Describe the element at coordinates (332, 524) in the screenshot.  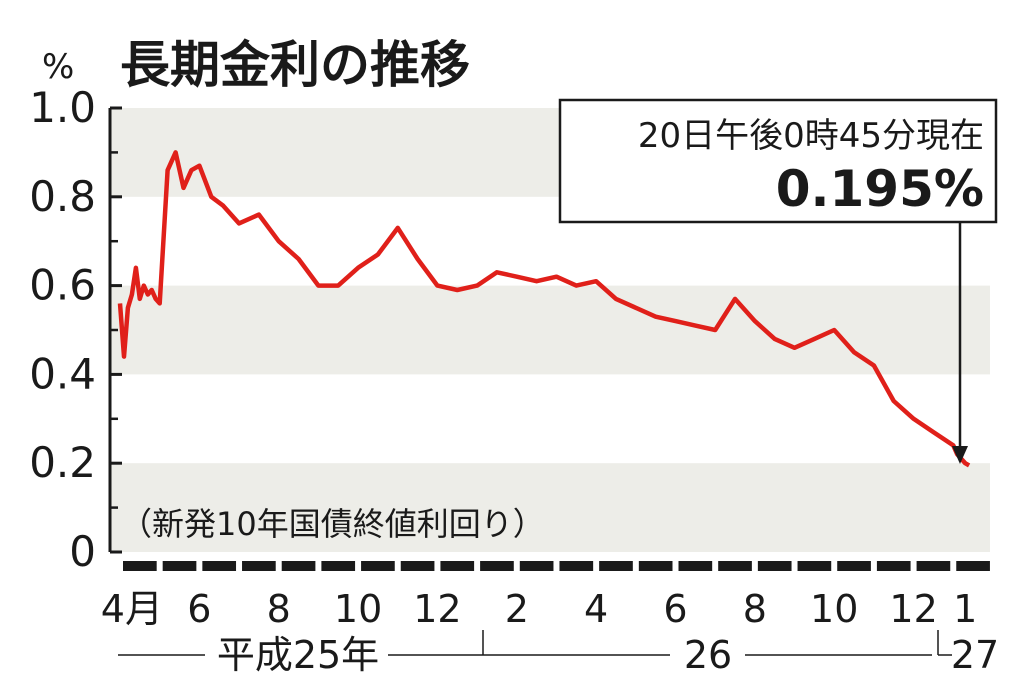
I see `chart-subtitle: （新発10年国債終値利回り）` at that location.